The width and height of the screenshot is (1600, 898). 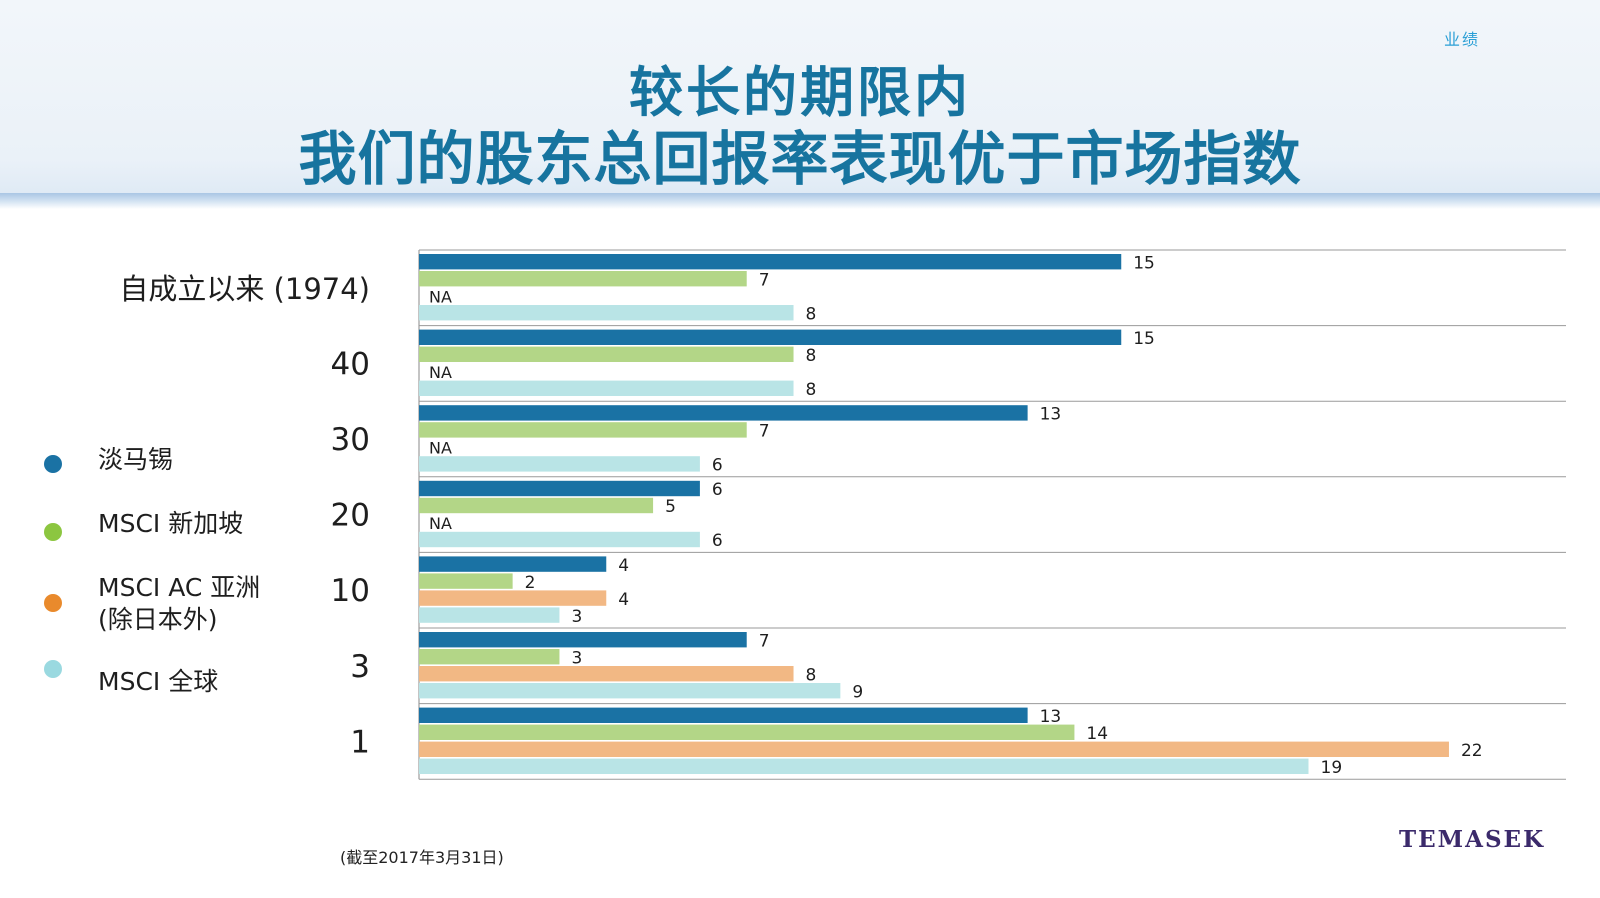 What do you see at coordinates (171, 523) in the screenshot?
I see `legend-label-msci-singapore: MSCI 新加坡` at bounding box center [171, 523].